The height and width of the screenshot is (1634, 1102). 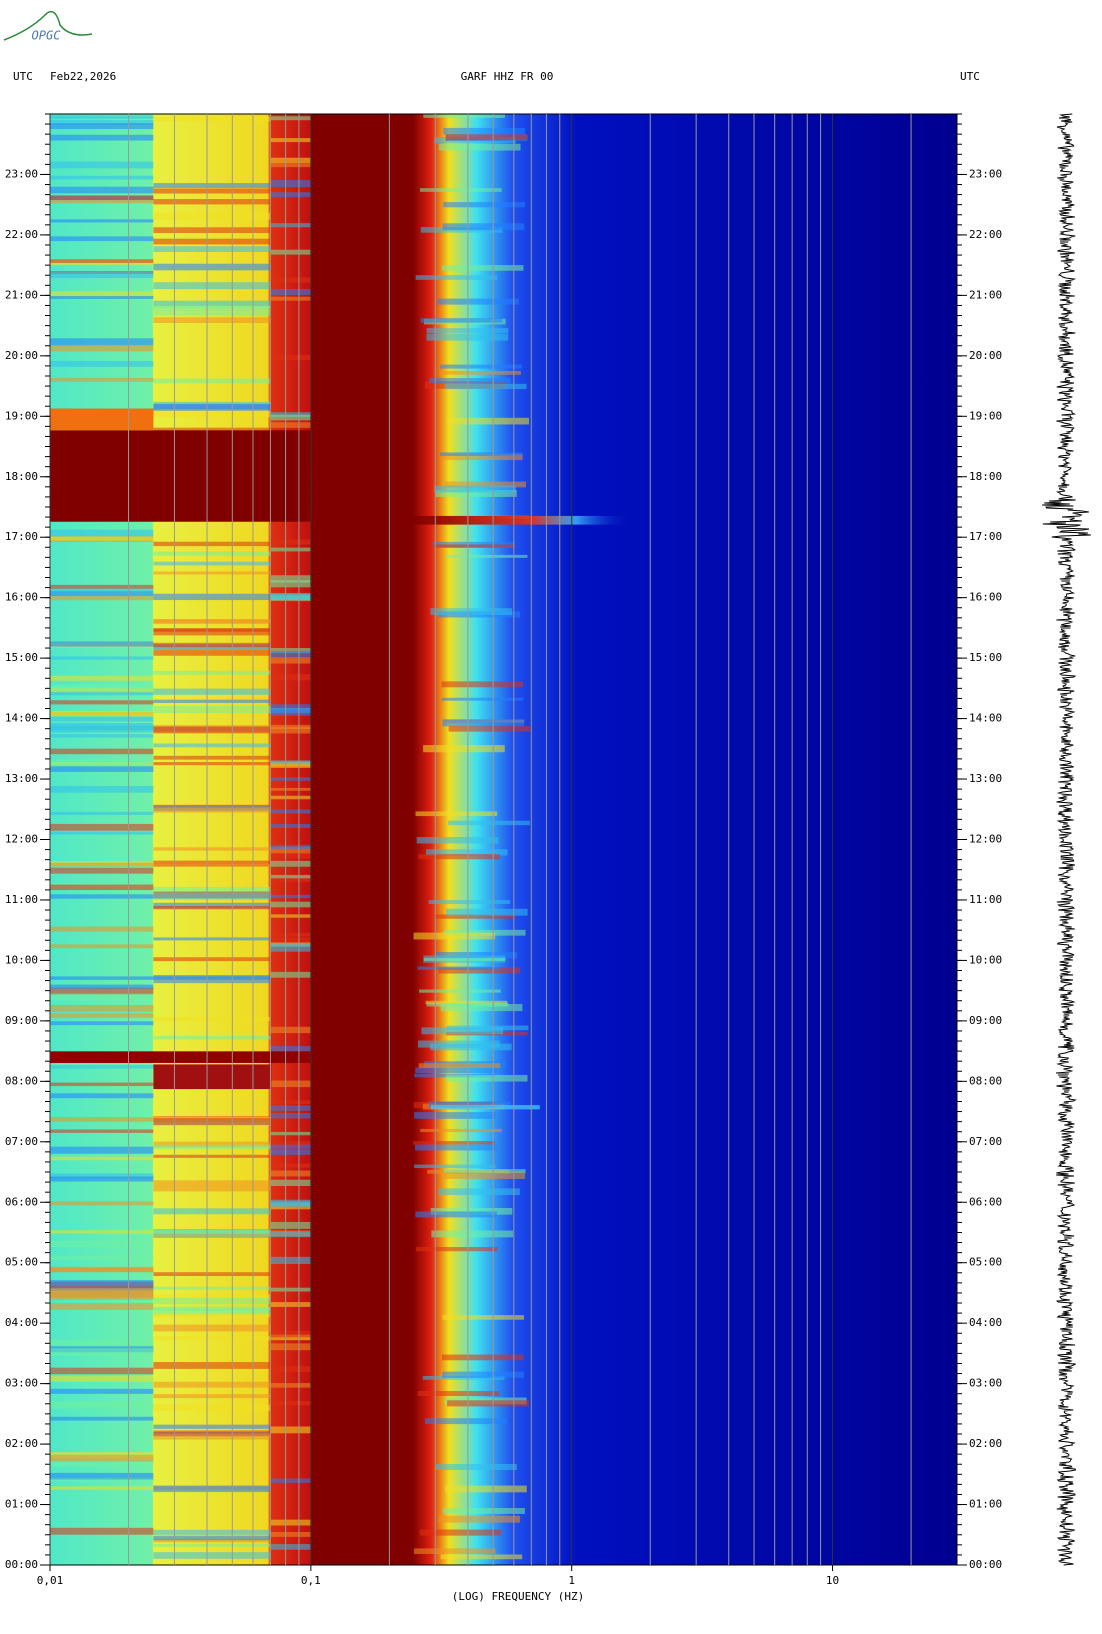 What do you see at coordinates (21, 839) in the screenshot?
I see `y-tick-label: 12:00` at bounding box center [21, 839].